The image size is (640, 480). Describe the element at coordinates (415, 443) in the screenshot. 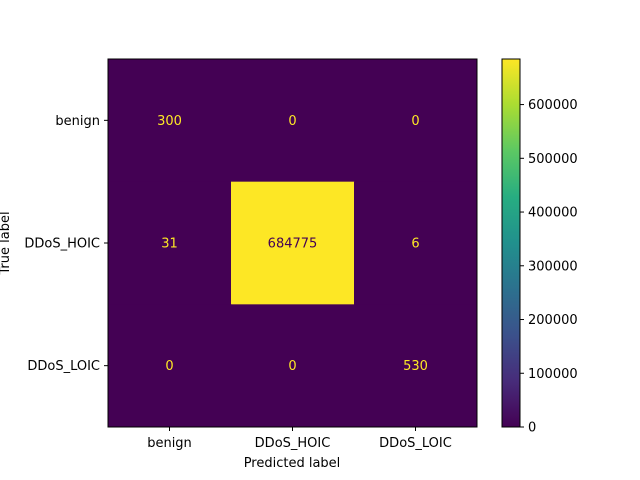

I see `x-tick-label: DDoS_LOIC` at that location.